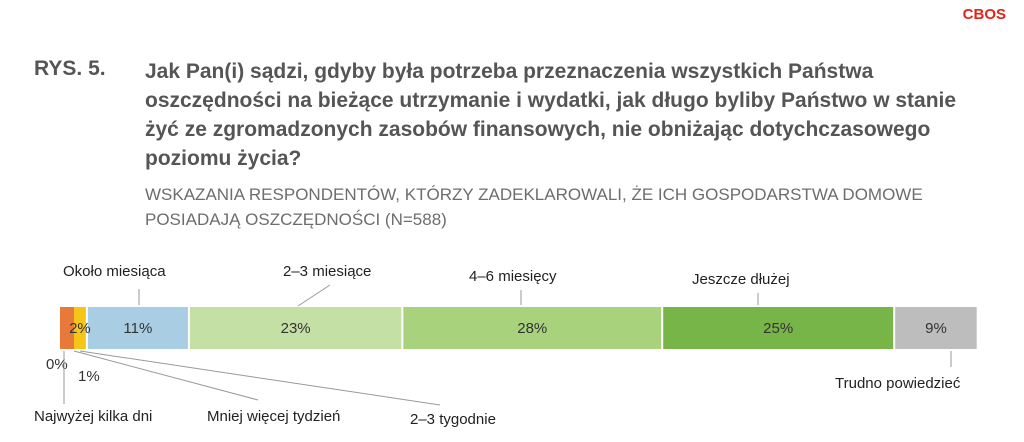 This screenshot has width=1024, height=442. Describe the element at coordinates (93, 416) in the screenshot. I see `category-label-0: Najwyżej kilka dni` at that location.